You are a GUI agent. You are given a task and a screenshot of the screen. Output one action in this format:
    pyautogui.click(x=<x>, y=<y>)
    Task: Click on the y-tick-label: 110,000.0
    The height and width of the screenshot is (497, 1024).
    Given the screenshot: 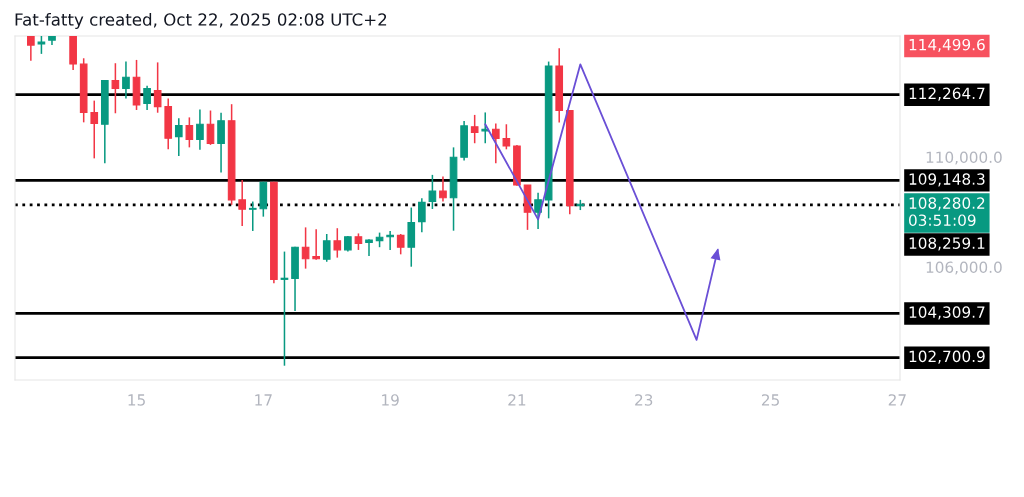 What is the action you would take?
    pyautogui.click(x=964, y=158)
    